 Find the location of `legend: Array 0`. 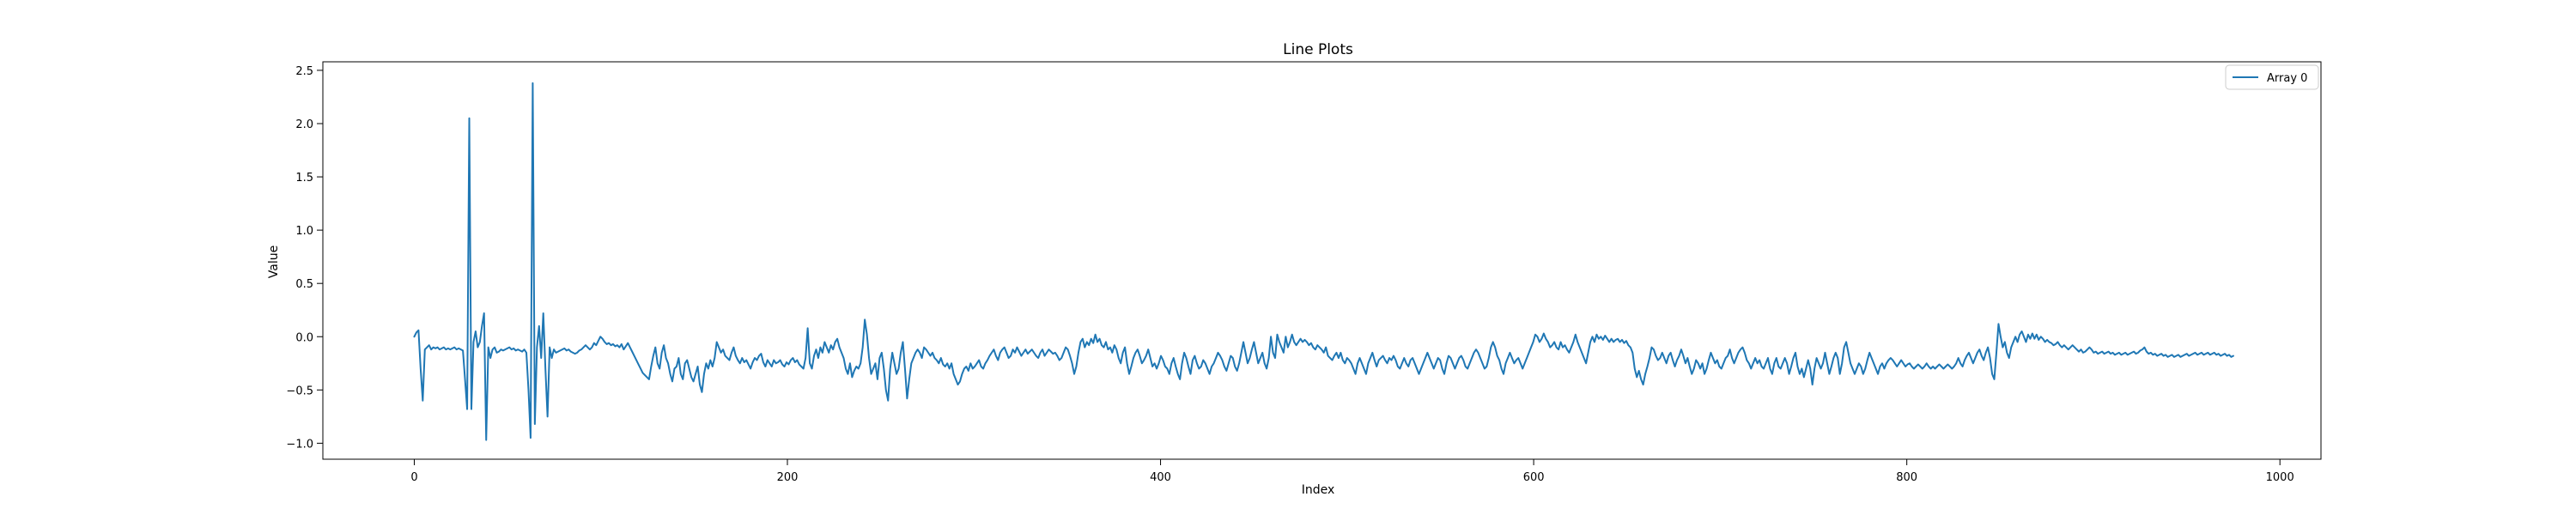

legend: Array 0 is located at coordinates (2272, 77).